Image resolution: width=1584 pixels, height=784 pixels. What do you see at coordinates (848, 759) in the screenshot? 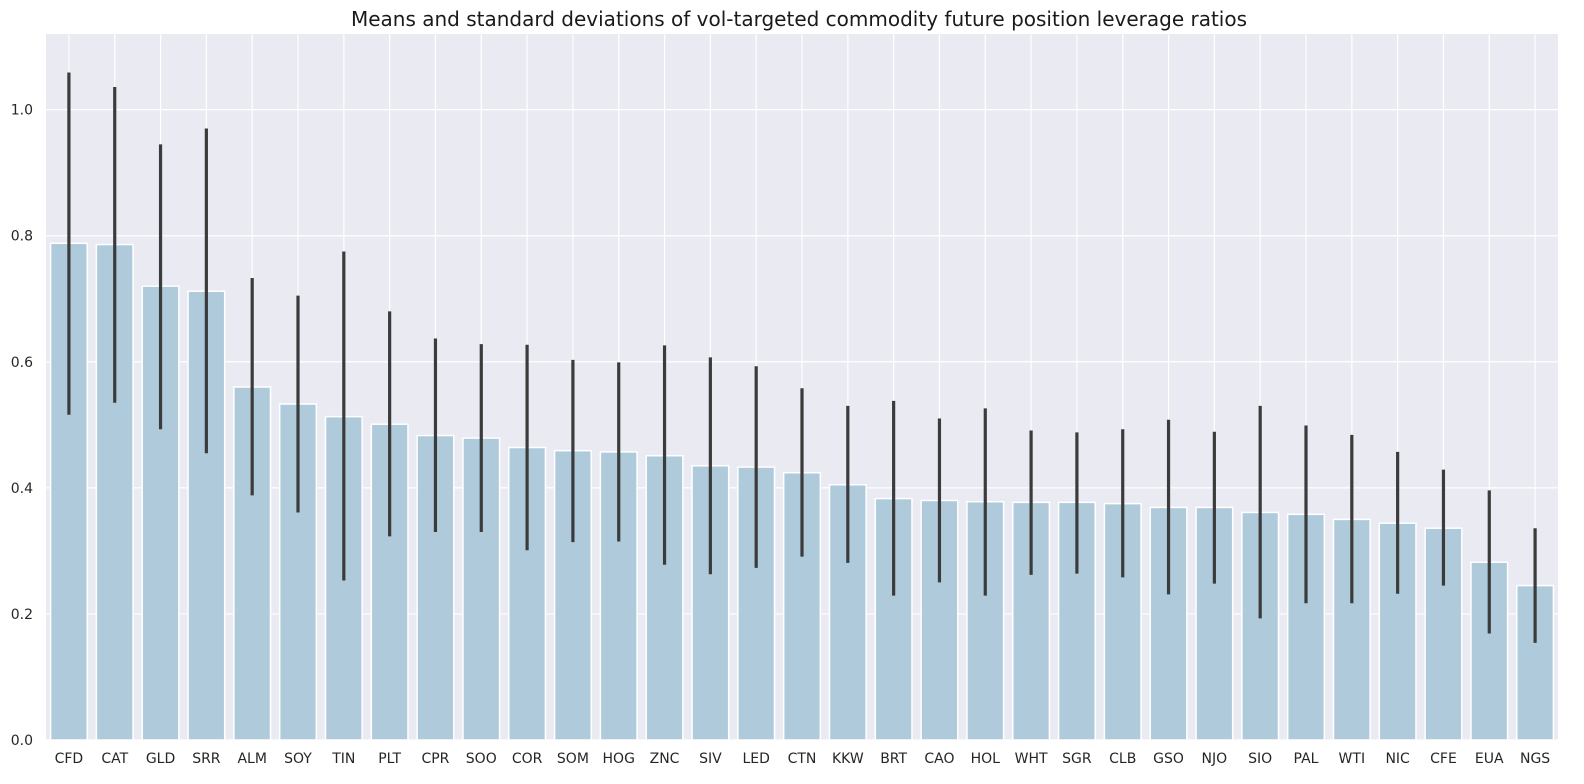
I see `x-tick-label: KKW` at bounding box center [848, 759].